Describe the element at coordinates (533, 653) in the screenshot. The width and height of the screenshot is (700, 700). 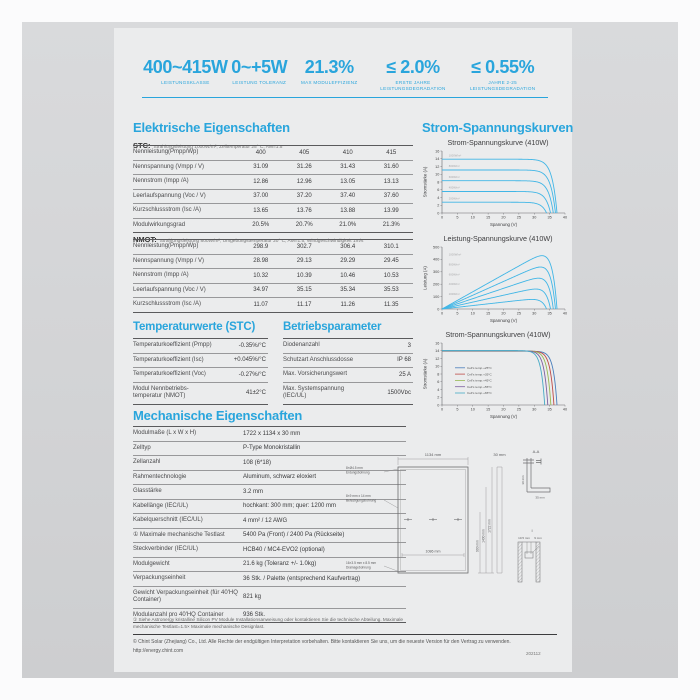
I see `doc-number: 202112` at that location.